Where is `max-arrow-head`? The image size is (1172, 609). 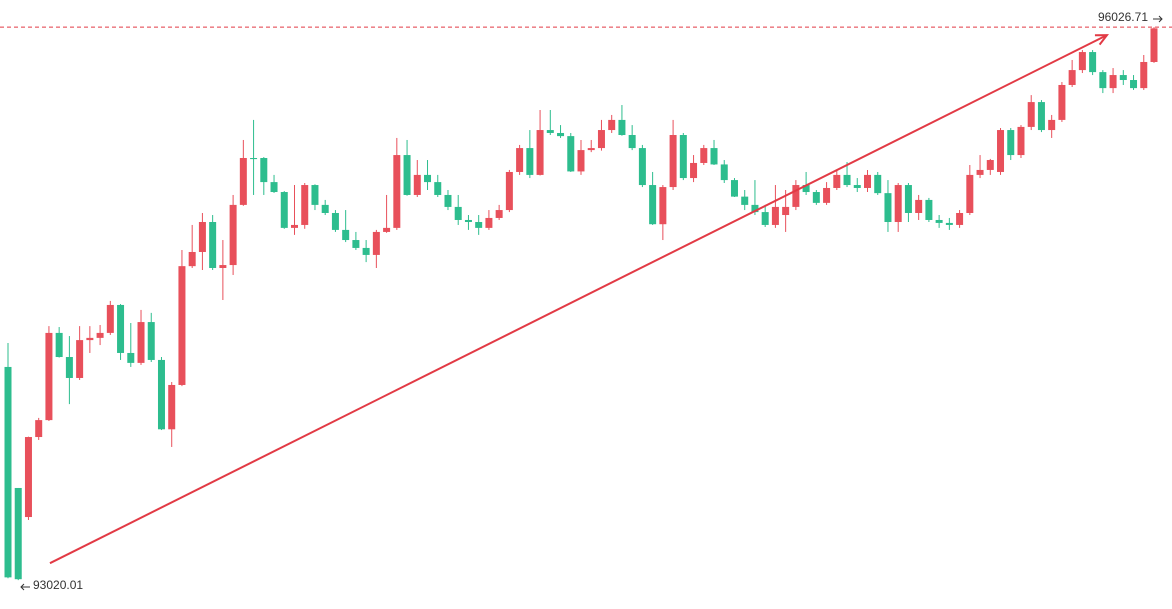 max-arrow-head is located at coordinates (1160, 19).